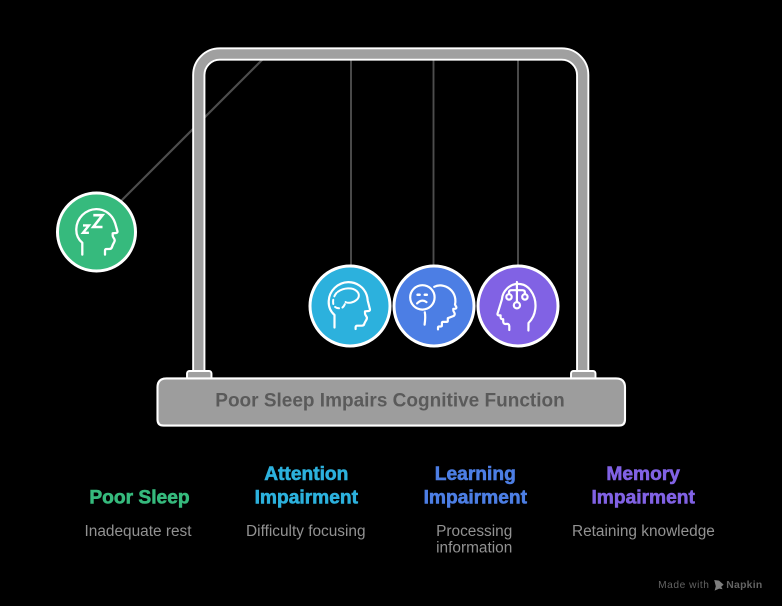  I want to click on svg-text: Processing, so click(474, 531).